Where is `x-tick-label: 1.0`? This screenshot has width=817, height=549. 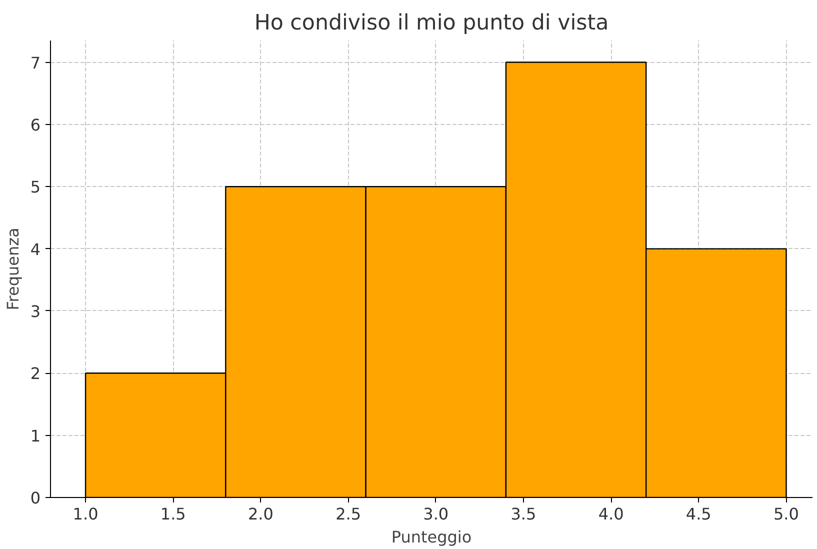
x-tick-label: 1.0 is located at coordinates (85, 514).